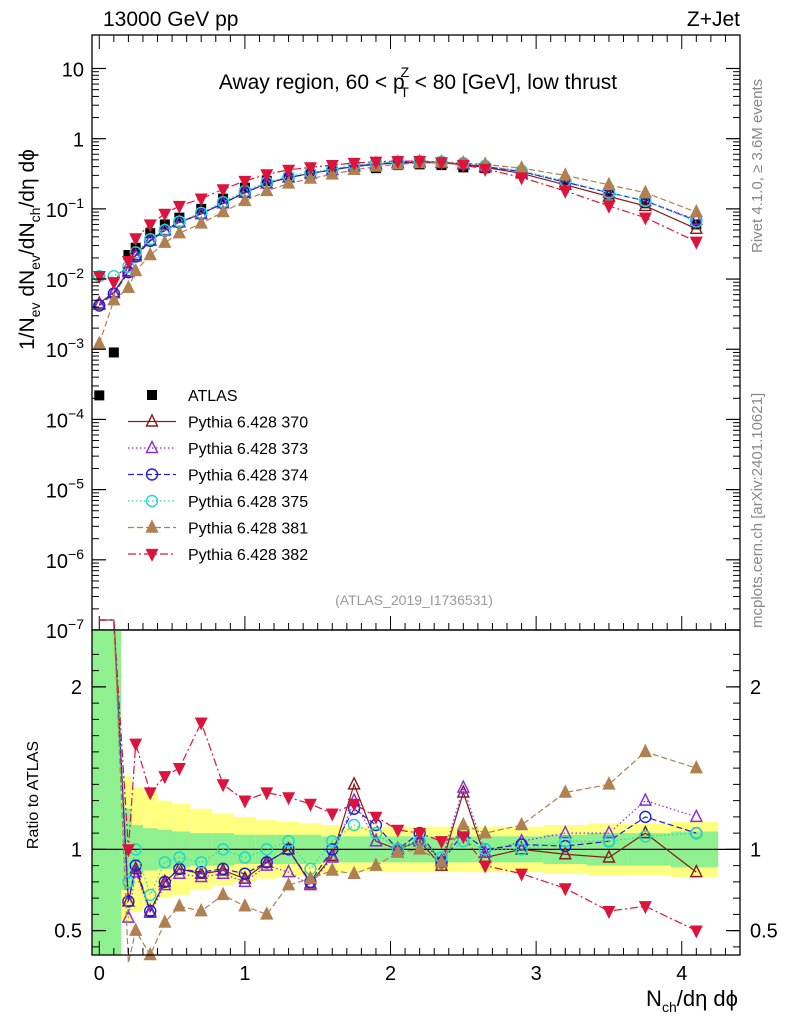  Describe the element at coordinates (306, 82) in the screenshot. I see `plot-title-pre: Away region, 60 <` at that location.